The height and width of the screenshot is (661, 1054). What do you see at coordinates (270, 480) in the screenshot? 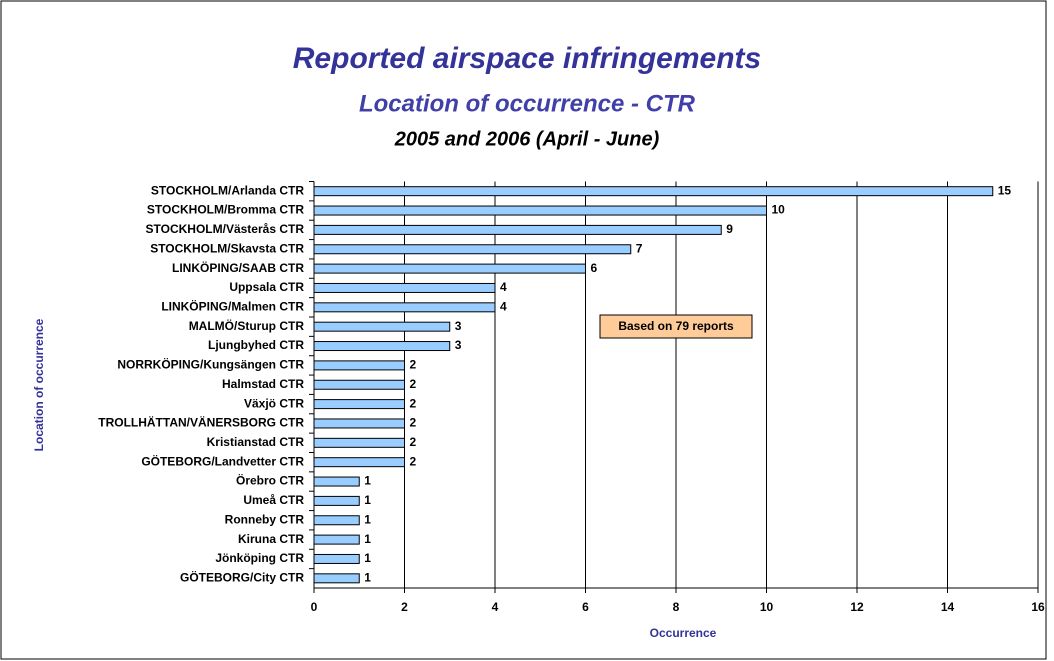
I see `y-tick-label: Örebro CTR` at bounding box center [270, 480].